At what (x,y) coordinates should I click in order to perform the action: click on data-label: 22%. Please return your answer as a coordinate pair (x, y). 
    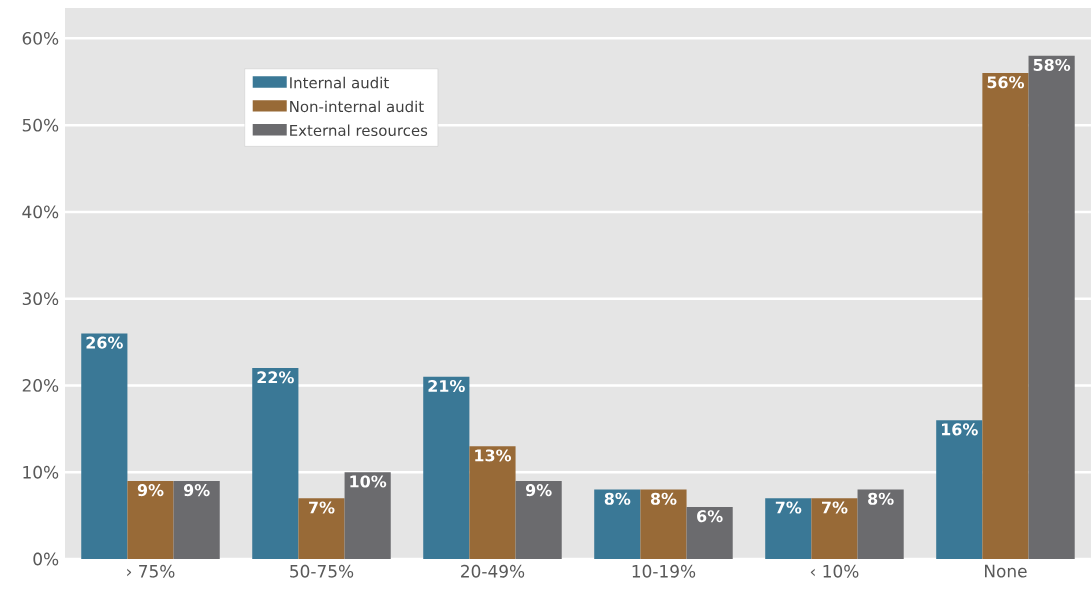
    Looking at the image, I should click on (275, 377).